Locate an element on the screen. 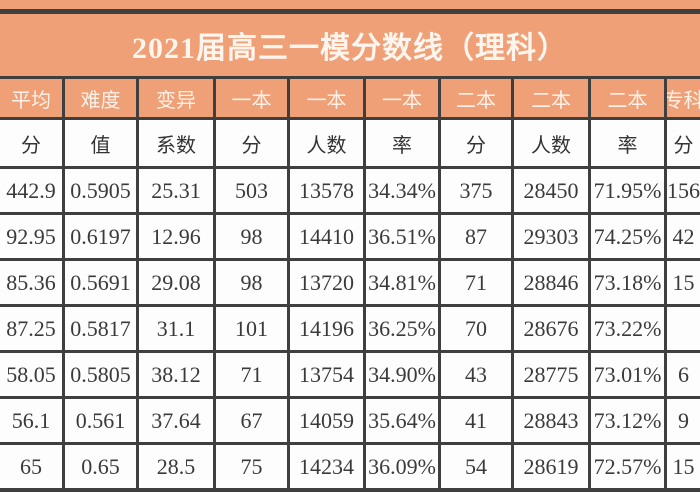  table-cell: 73.01% is located at coordinates (627, 374).